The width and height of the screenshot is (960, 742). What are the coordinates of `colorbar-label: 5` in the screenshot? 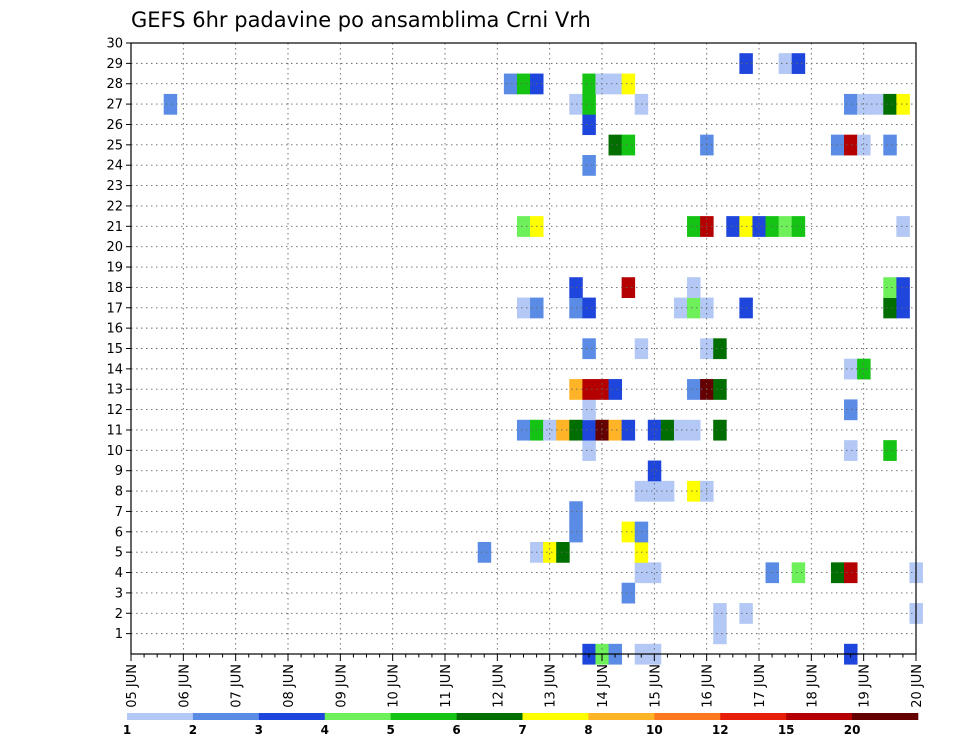 It's located at (390, 730).